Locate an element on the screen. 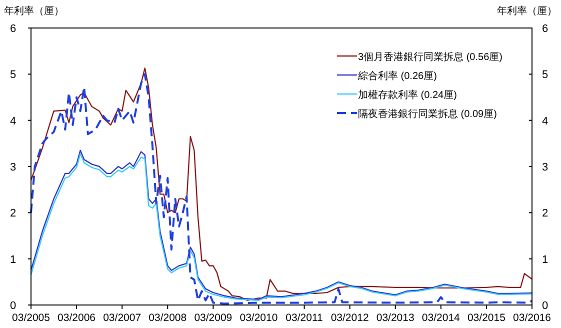 This screenshot has width=561, height=328. y-tick-label: 1 is located at coordinates (13, 260).